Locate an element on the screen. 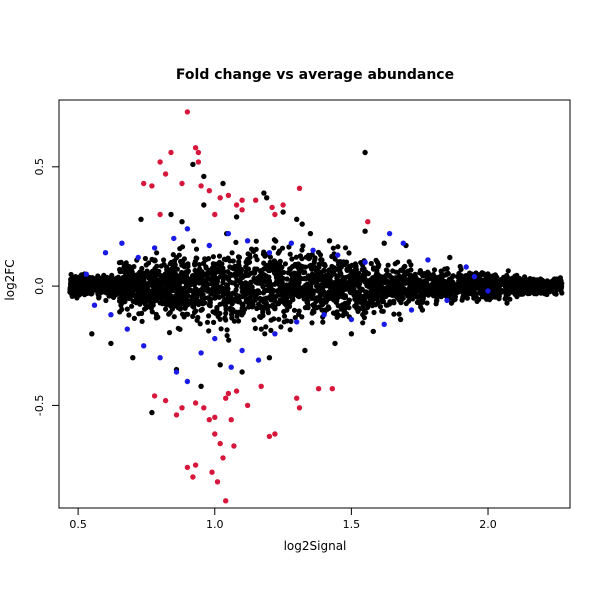  x-tick-label: 1.0 is located at coordinates (215, 524).